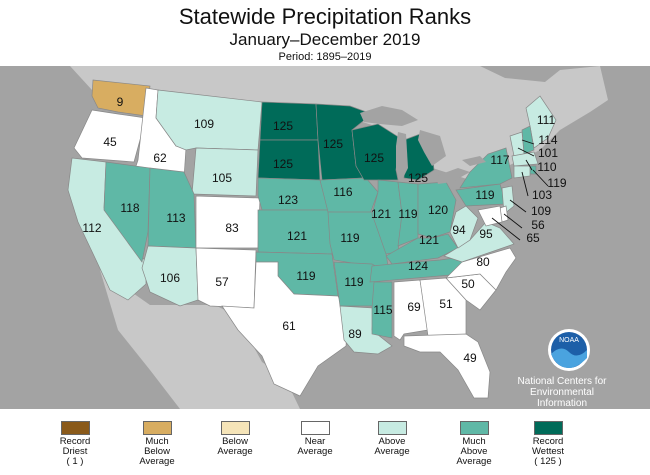 This screenshot has width=650, height=475. Describe the element at coordinates (453, 176) in the screenshot. I see `lake-erie` at that location.